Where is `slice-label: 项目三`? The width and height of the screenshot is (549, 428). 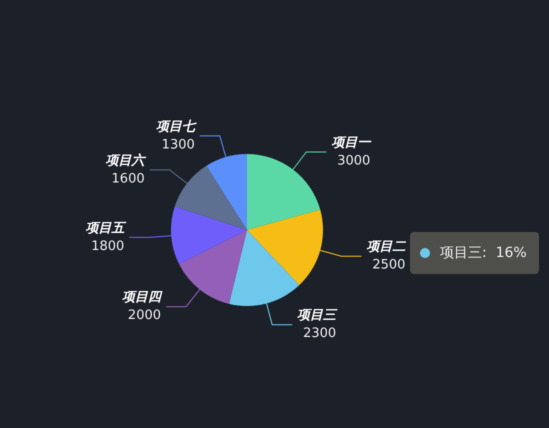
slice-label: 项目三 is located at coordinates (317, 316).